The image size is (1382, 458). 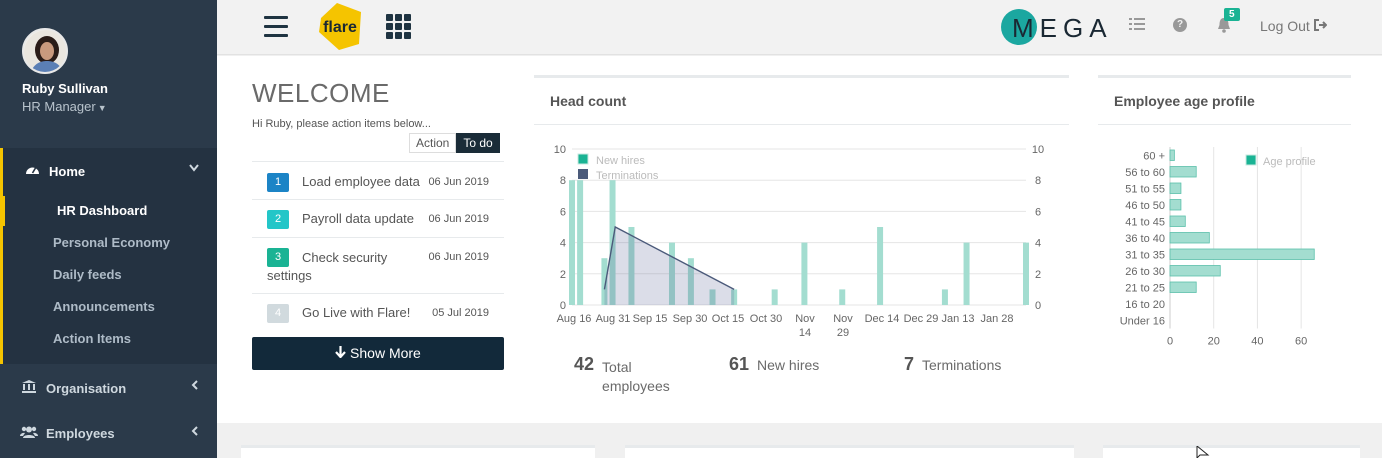 I want to click on nav-organisation-label: Organisation, so click(x=86, y=388).